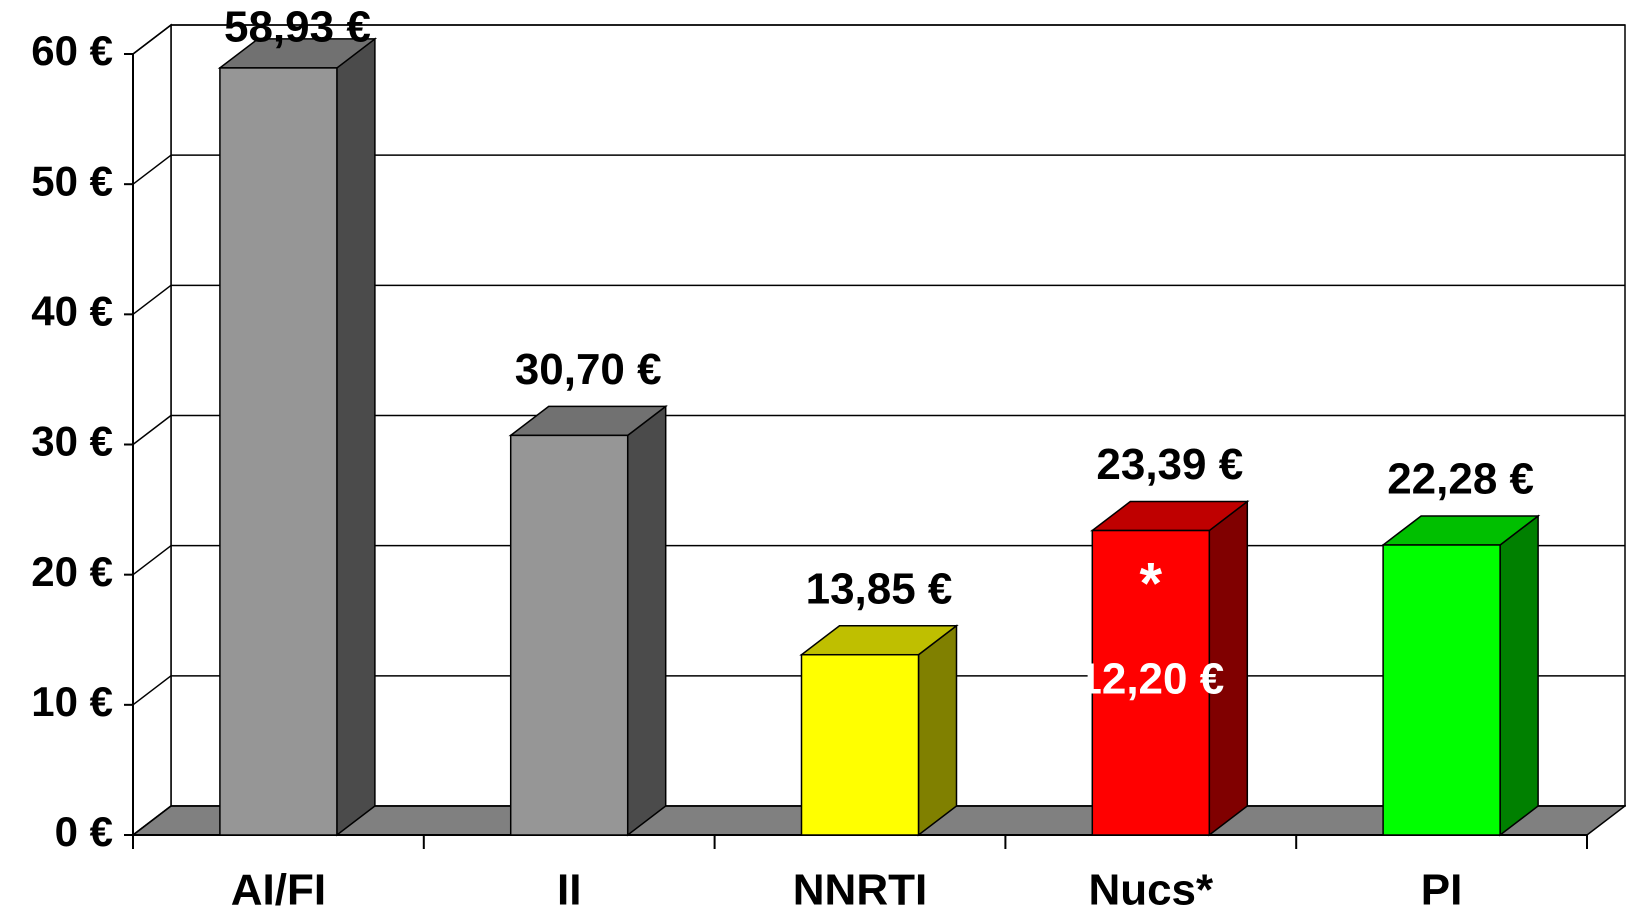 This screenshot has height=916, width=1626. I want to click on x-tick-label: PI, so click(1442, 890).